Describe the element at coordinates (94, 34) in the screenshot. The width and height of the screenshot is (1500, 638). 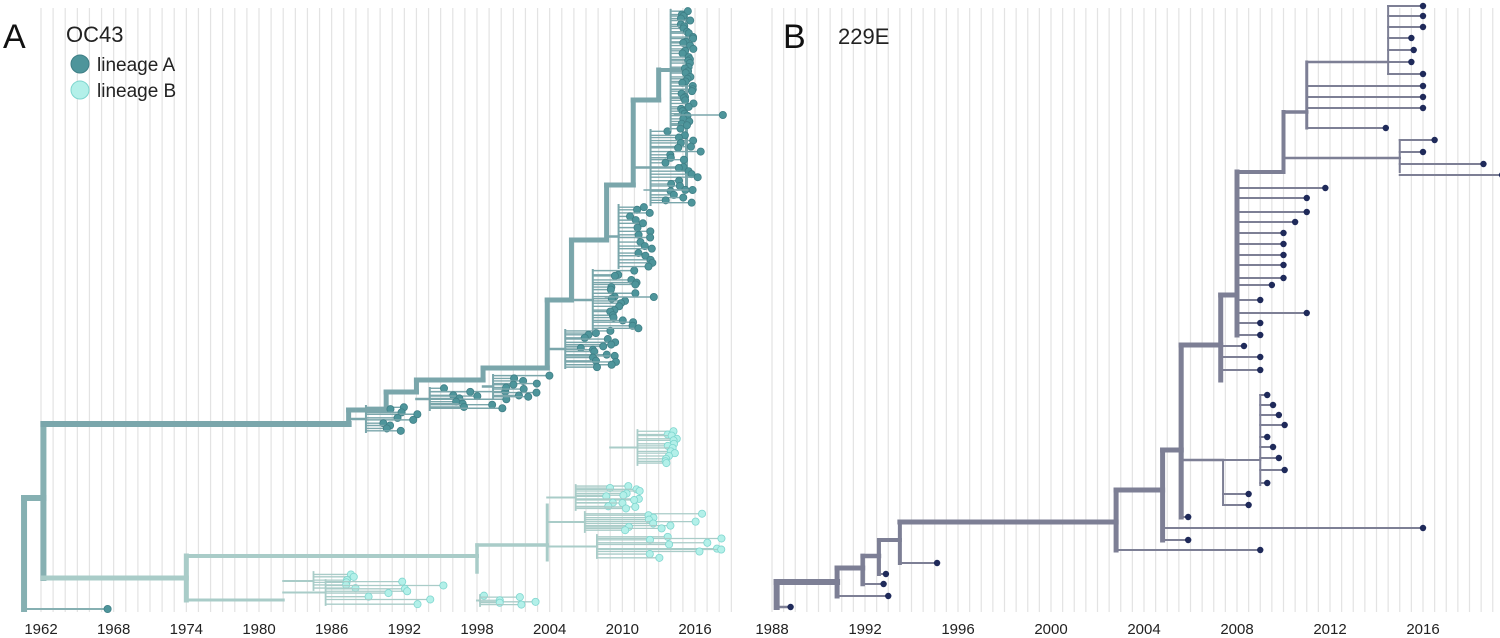
I see `panel-a-title: OC43` at that location.